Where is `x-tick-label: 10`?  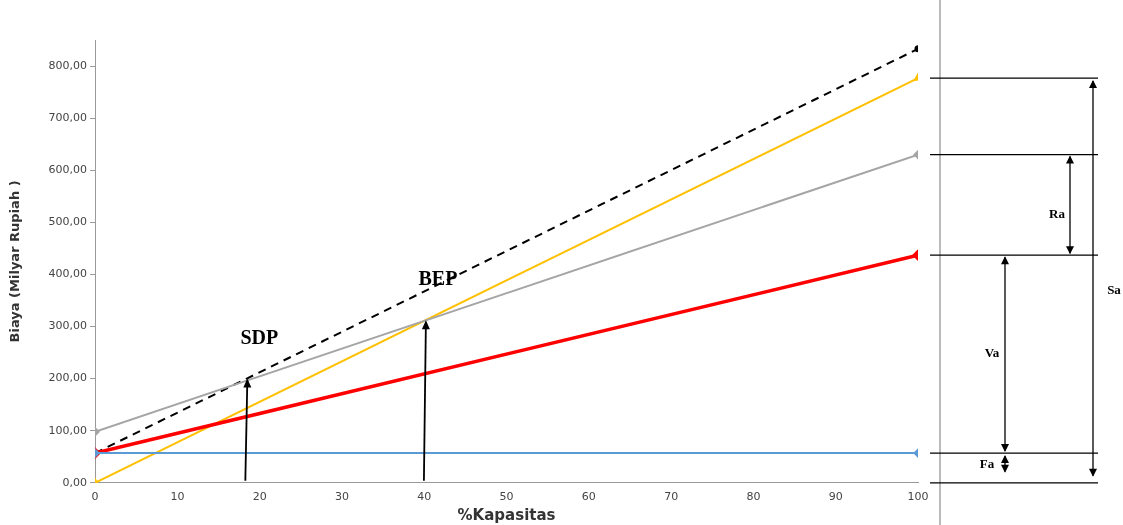 x-tick-label: 10 is located at coordinates (177, 497).